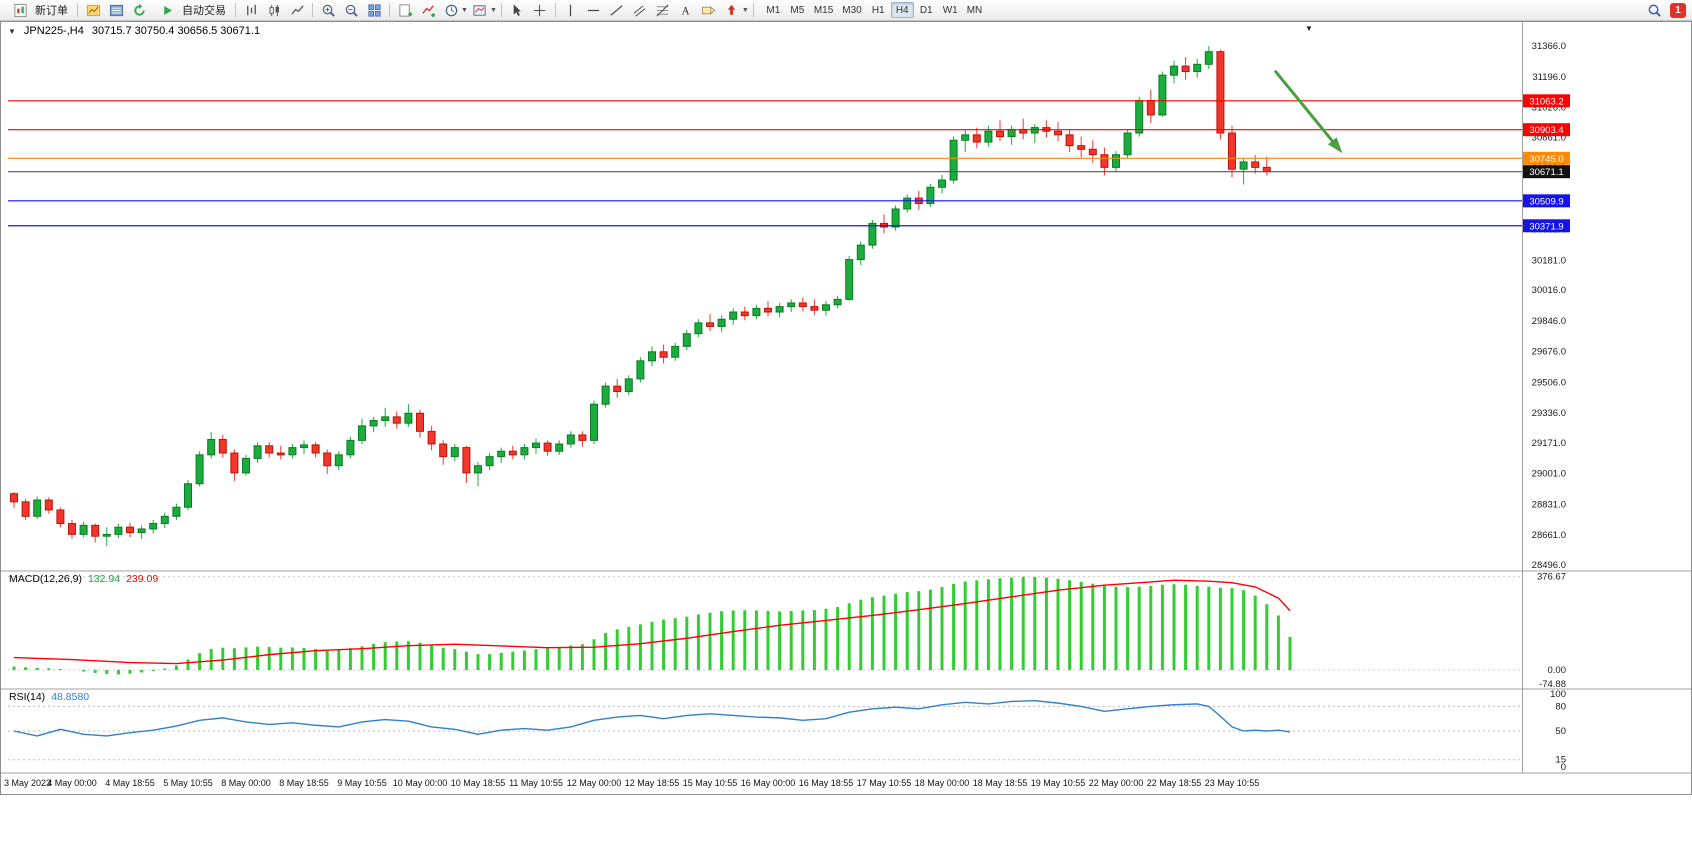 The height and width of the screenshot is (857, 1692). I want to click on svg-text: 30509.9, so click(1546, 201).